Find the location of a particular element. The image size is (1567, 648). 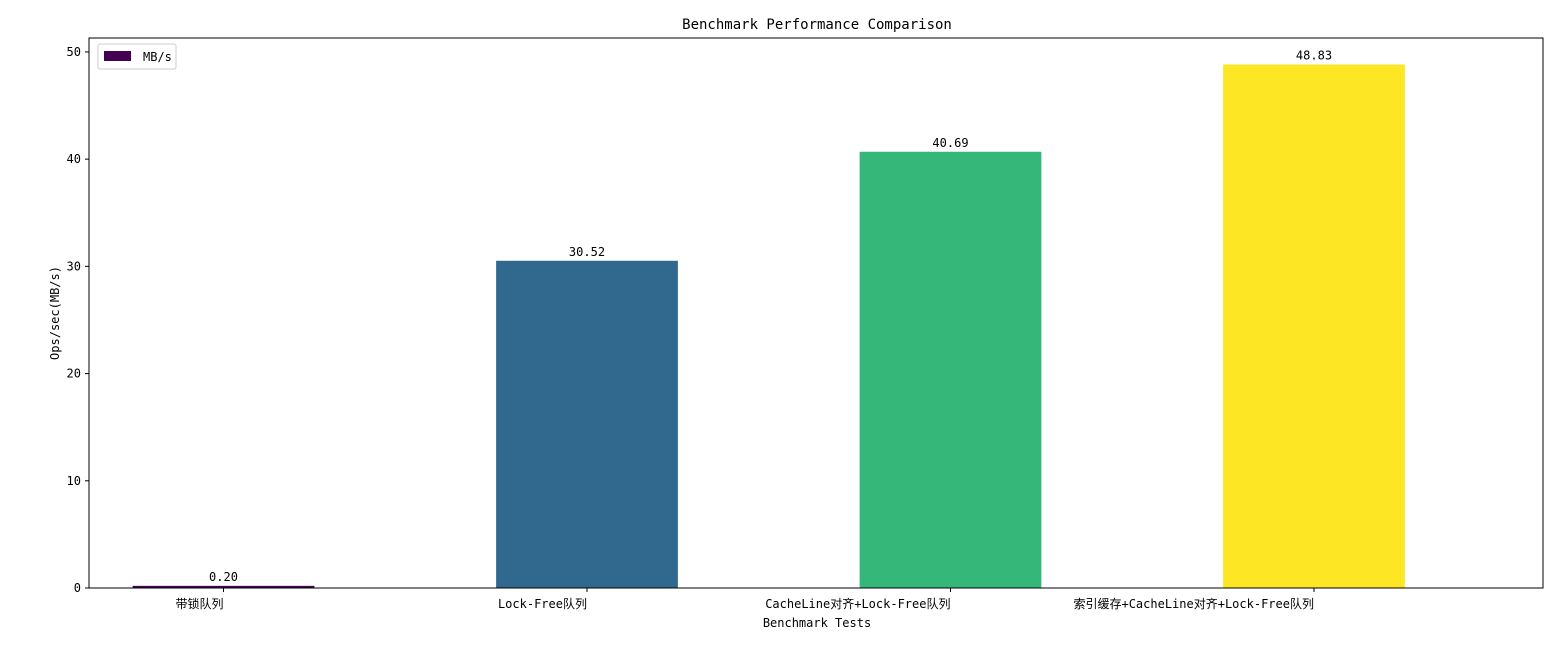

legend-swatch is located at coordinates (117, 56).